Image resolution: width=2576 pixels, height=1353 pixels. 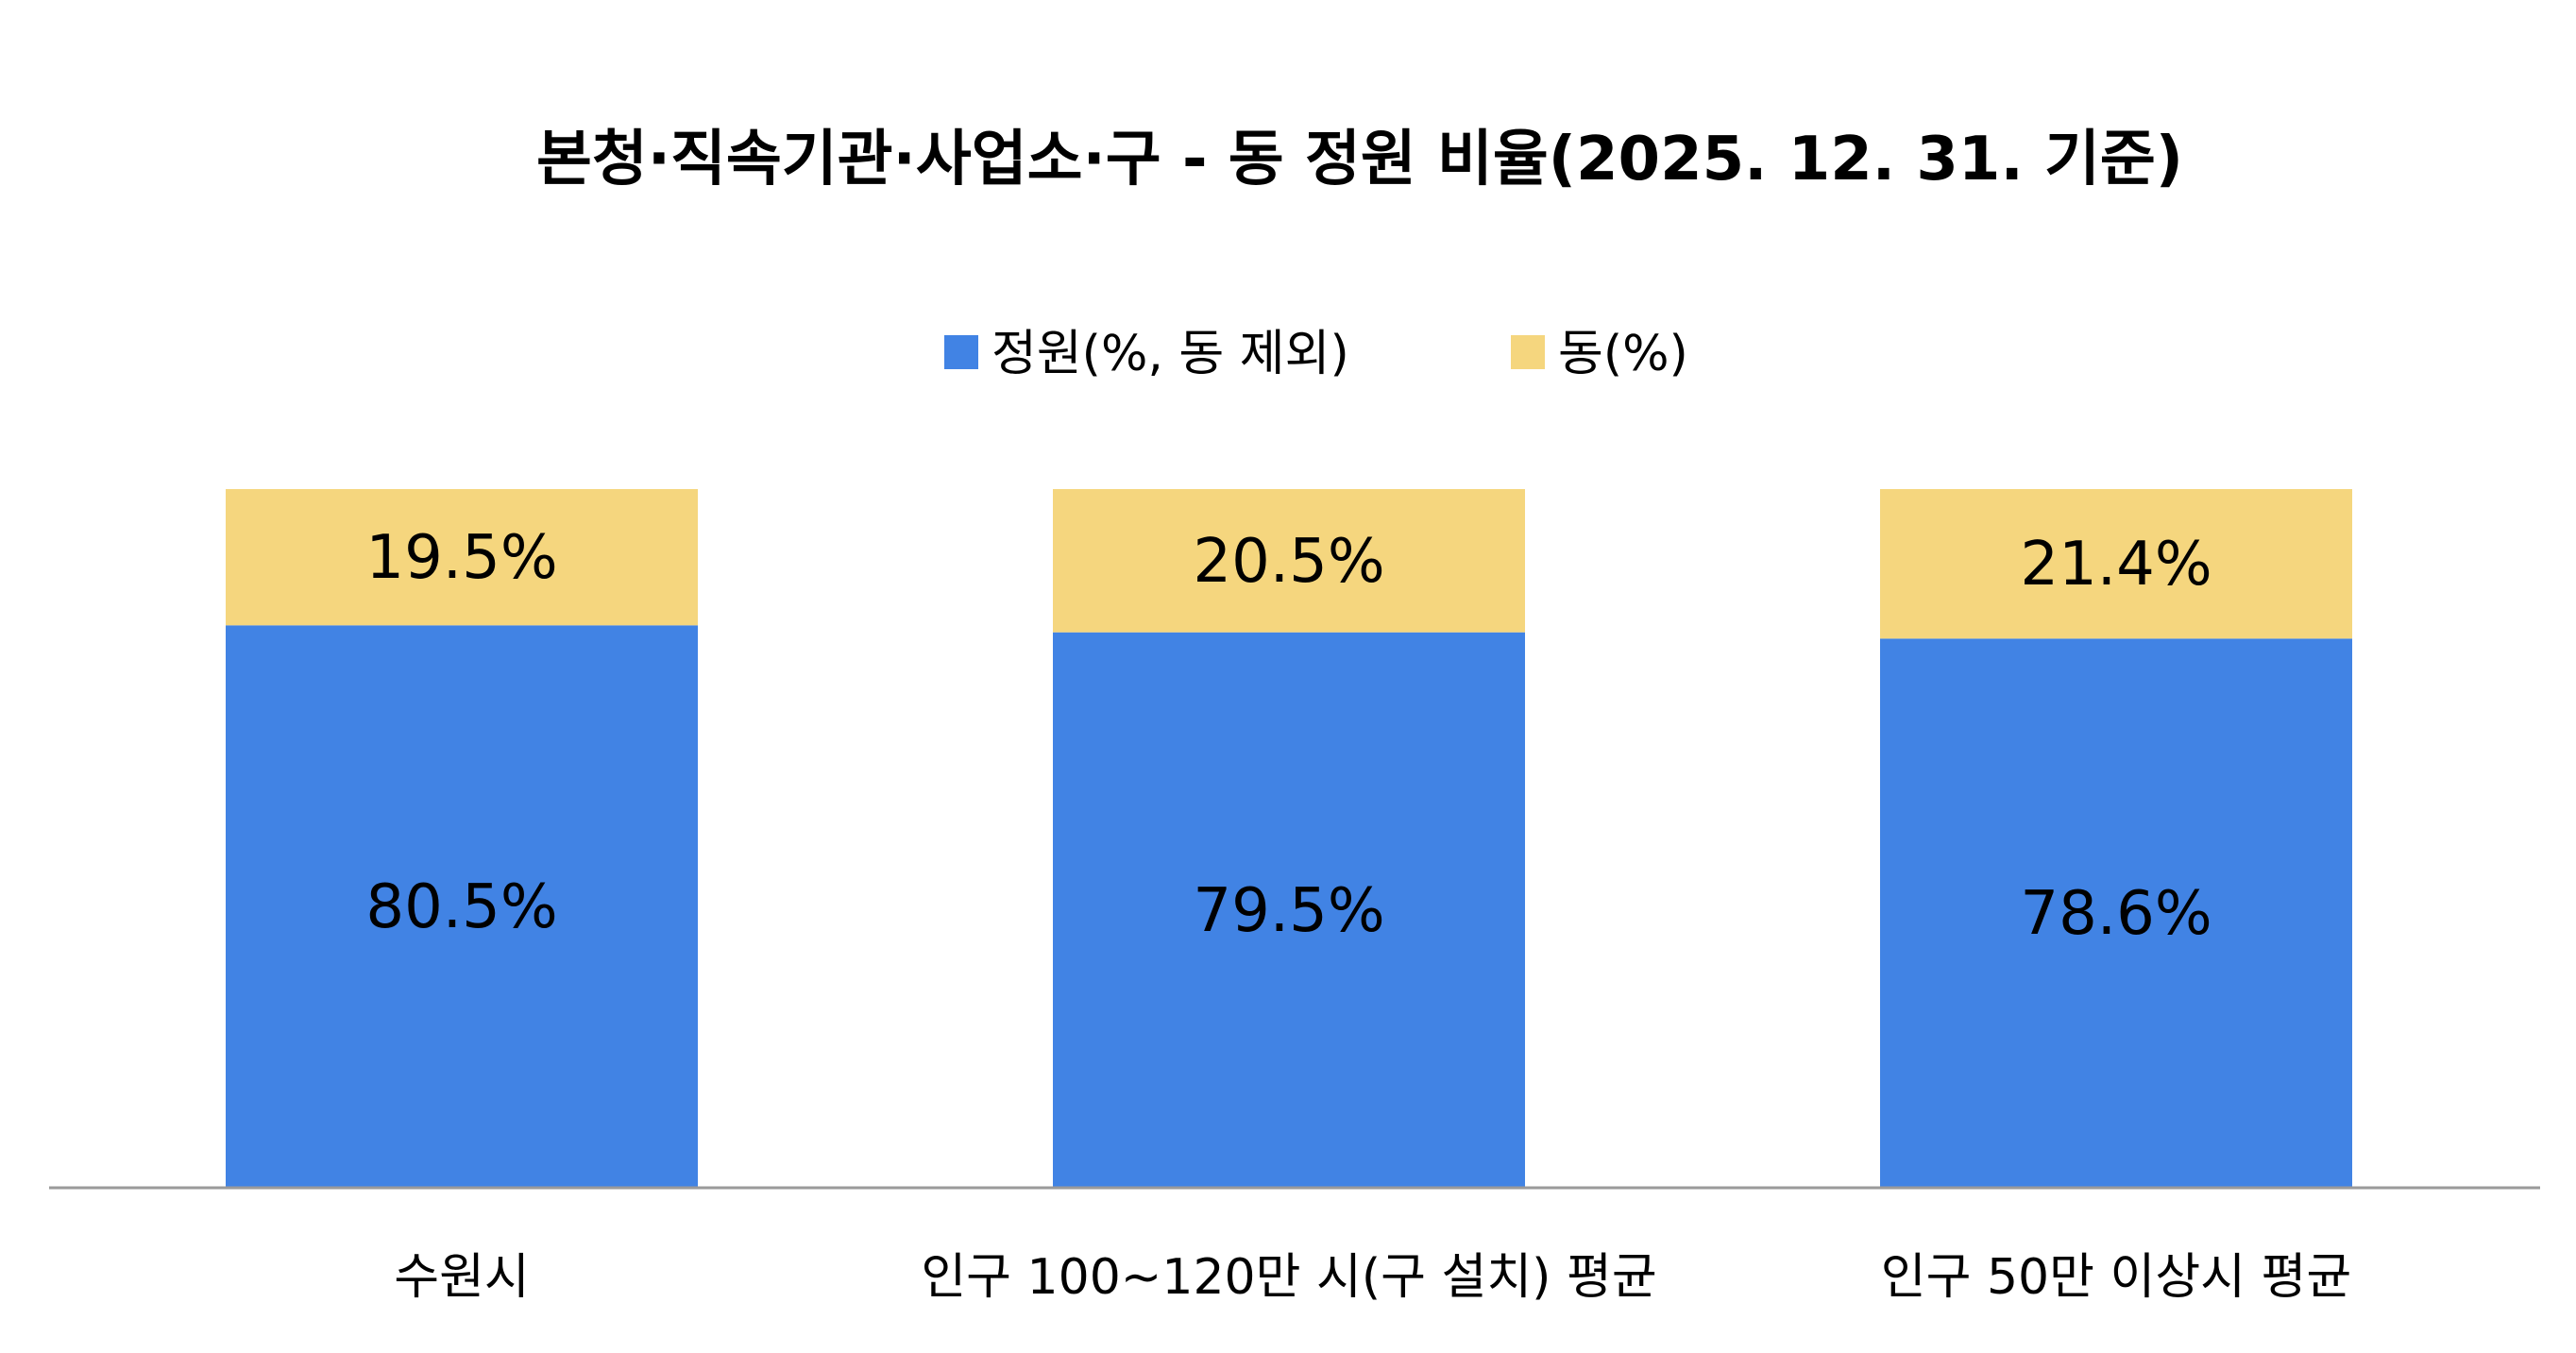 I want to click on data-label-dong-2: 21.4%, so click(x=2116, y=565).